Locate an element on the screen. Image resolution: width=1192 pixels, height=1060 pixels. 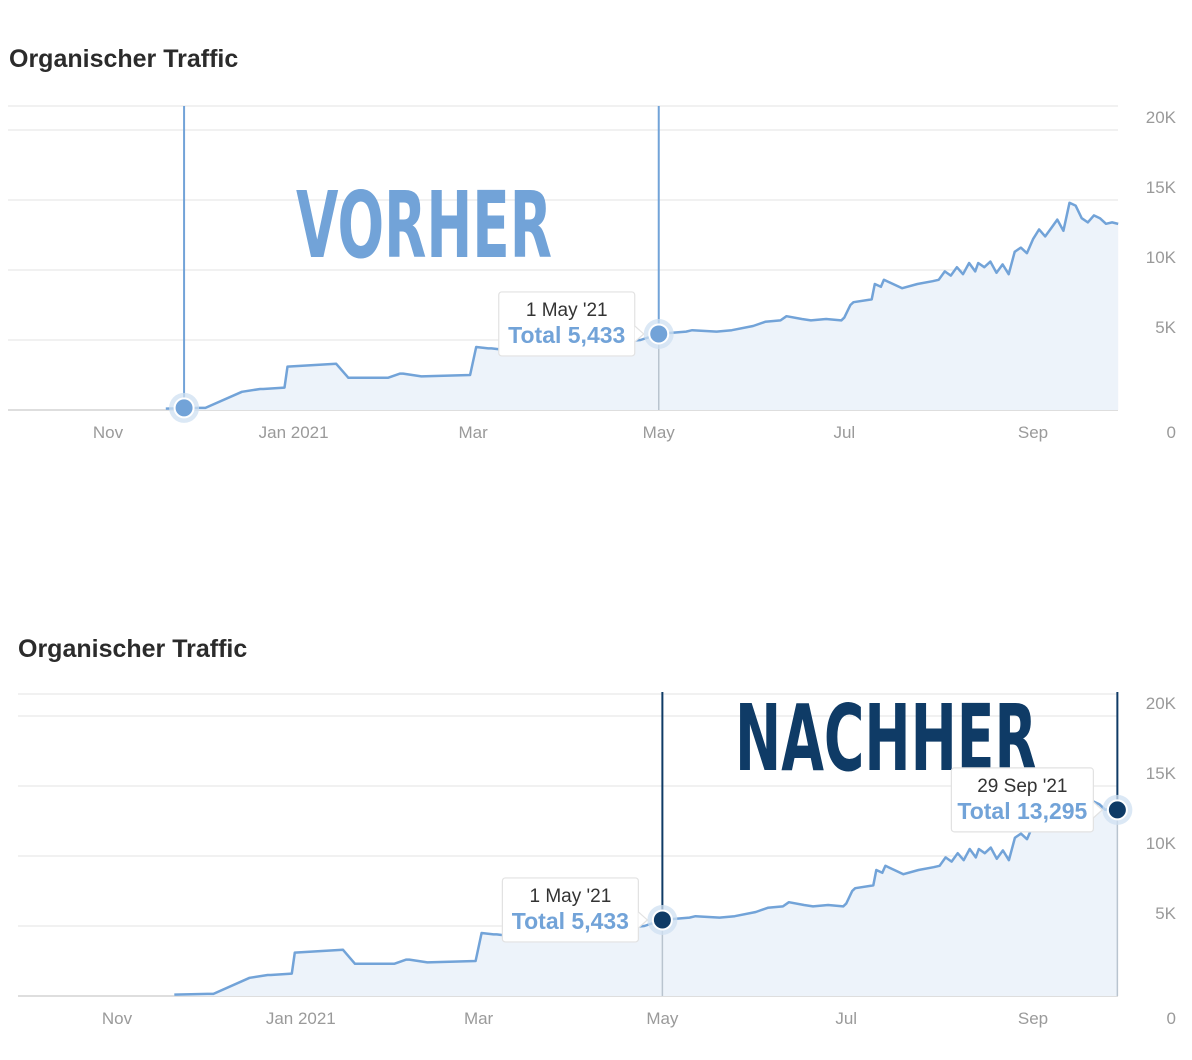
tooltip-date: 29 Sep '21 is located at coordinates (1022, 786).